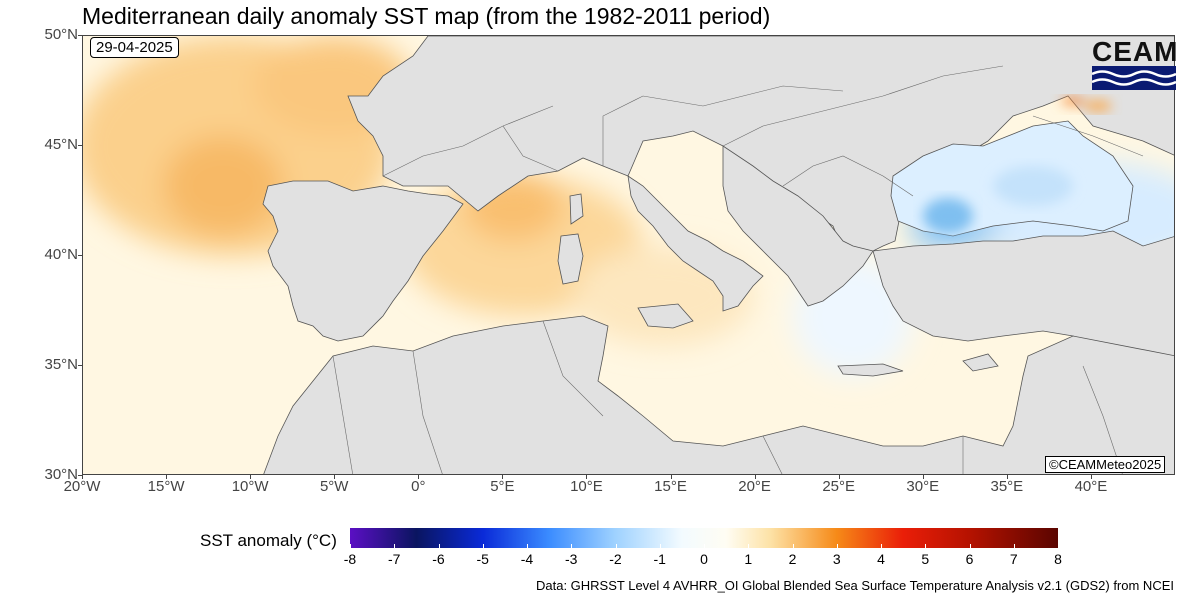  I want to click on colorbar-tick-label: 8, so click(1058, 559).